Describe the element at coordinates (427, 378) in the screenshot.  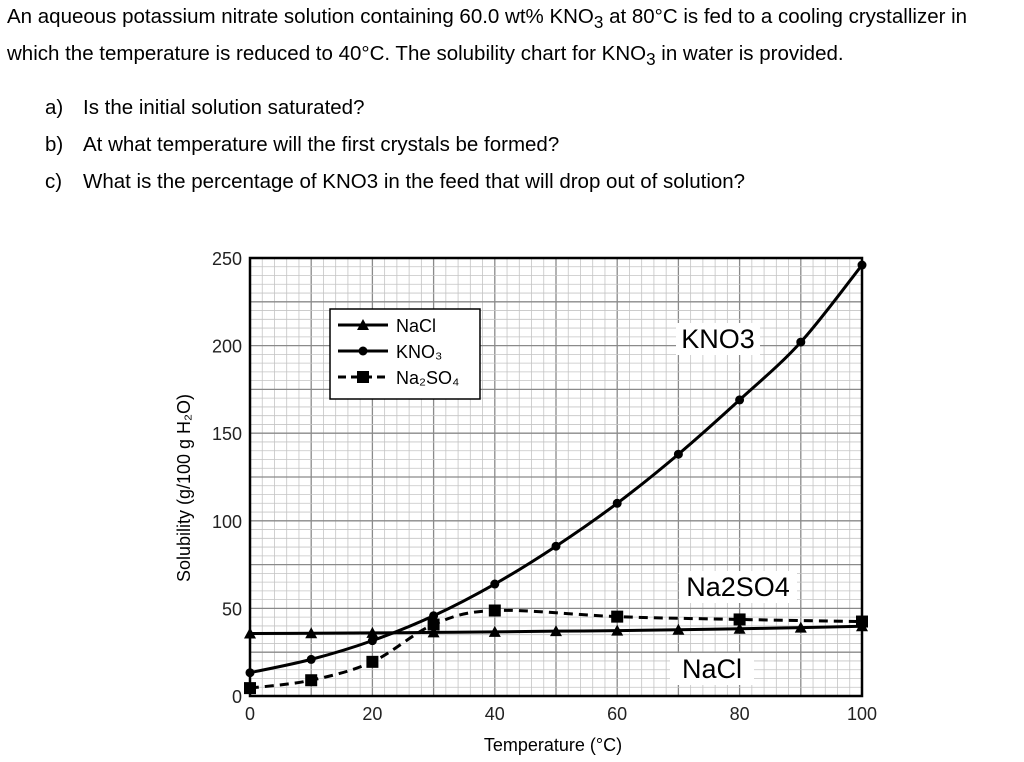
I see `legend-label: Na₂SO₄` at that location.